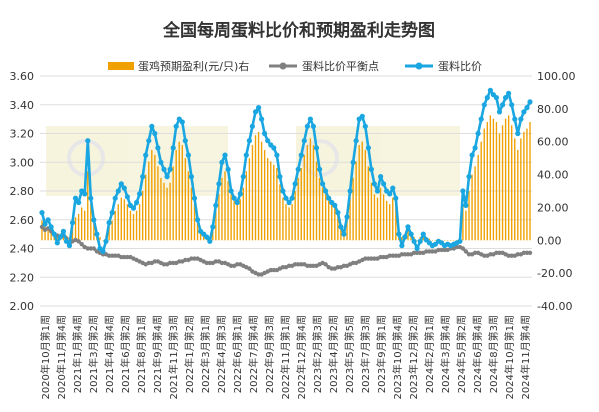 The width and height of the screenshot is (599, 412). What do you see at coordinates (445, 354) in the screenshot?
I see `x-tick-label-25: 2024年3月第4周` at bounding box center [445, 354].